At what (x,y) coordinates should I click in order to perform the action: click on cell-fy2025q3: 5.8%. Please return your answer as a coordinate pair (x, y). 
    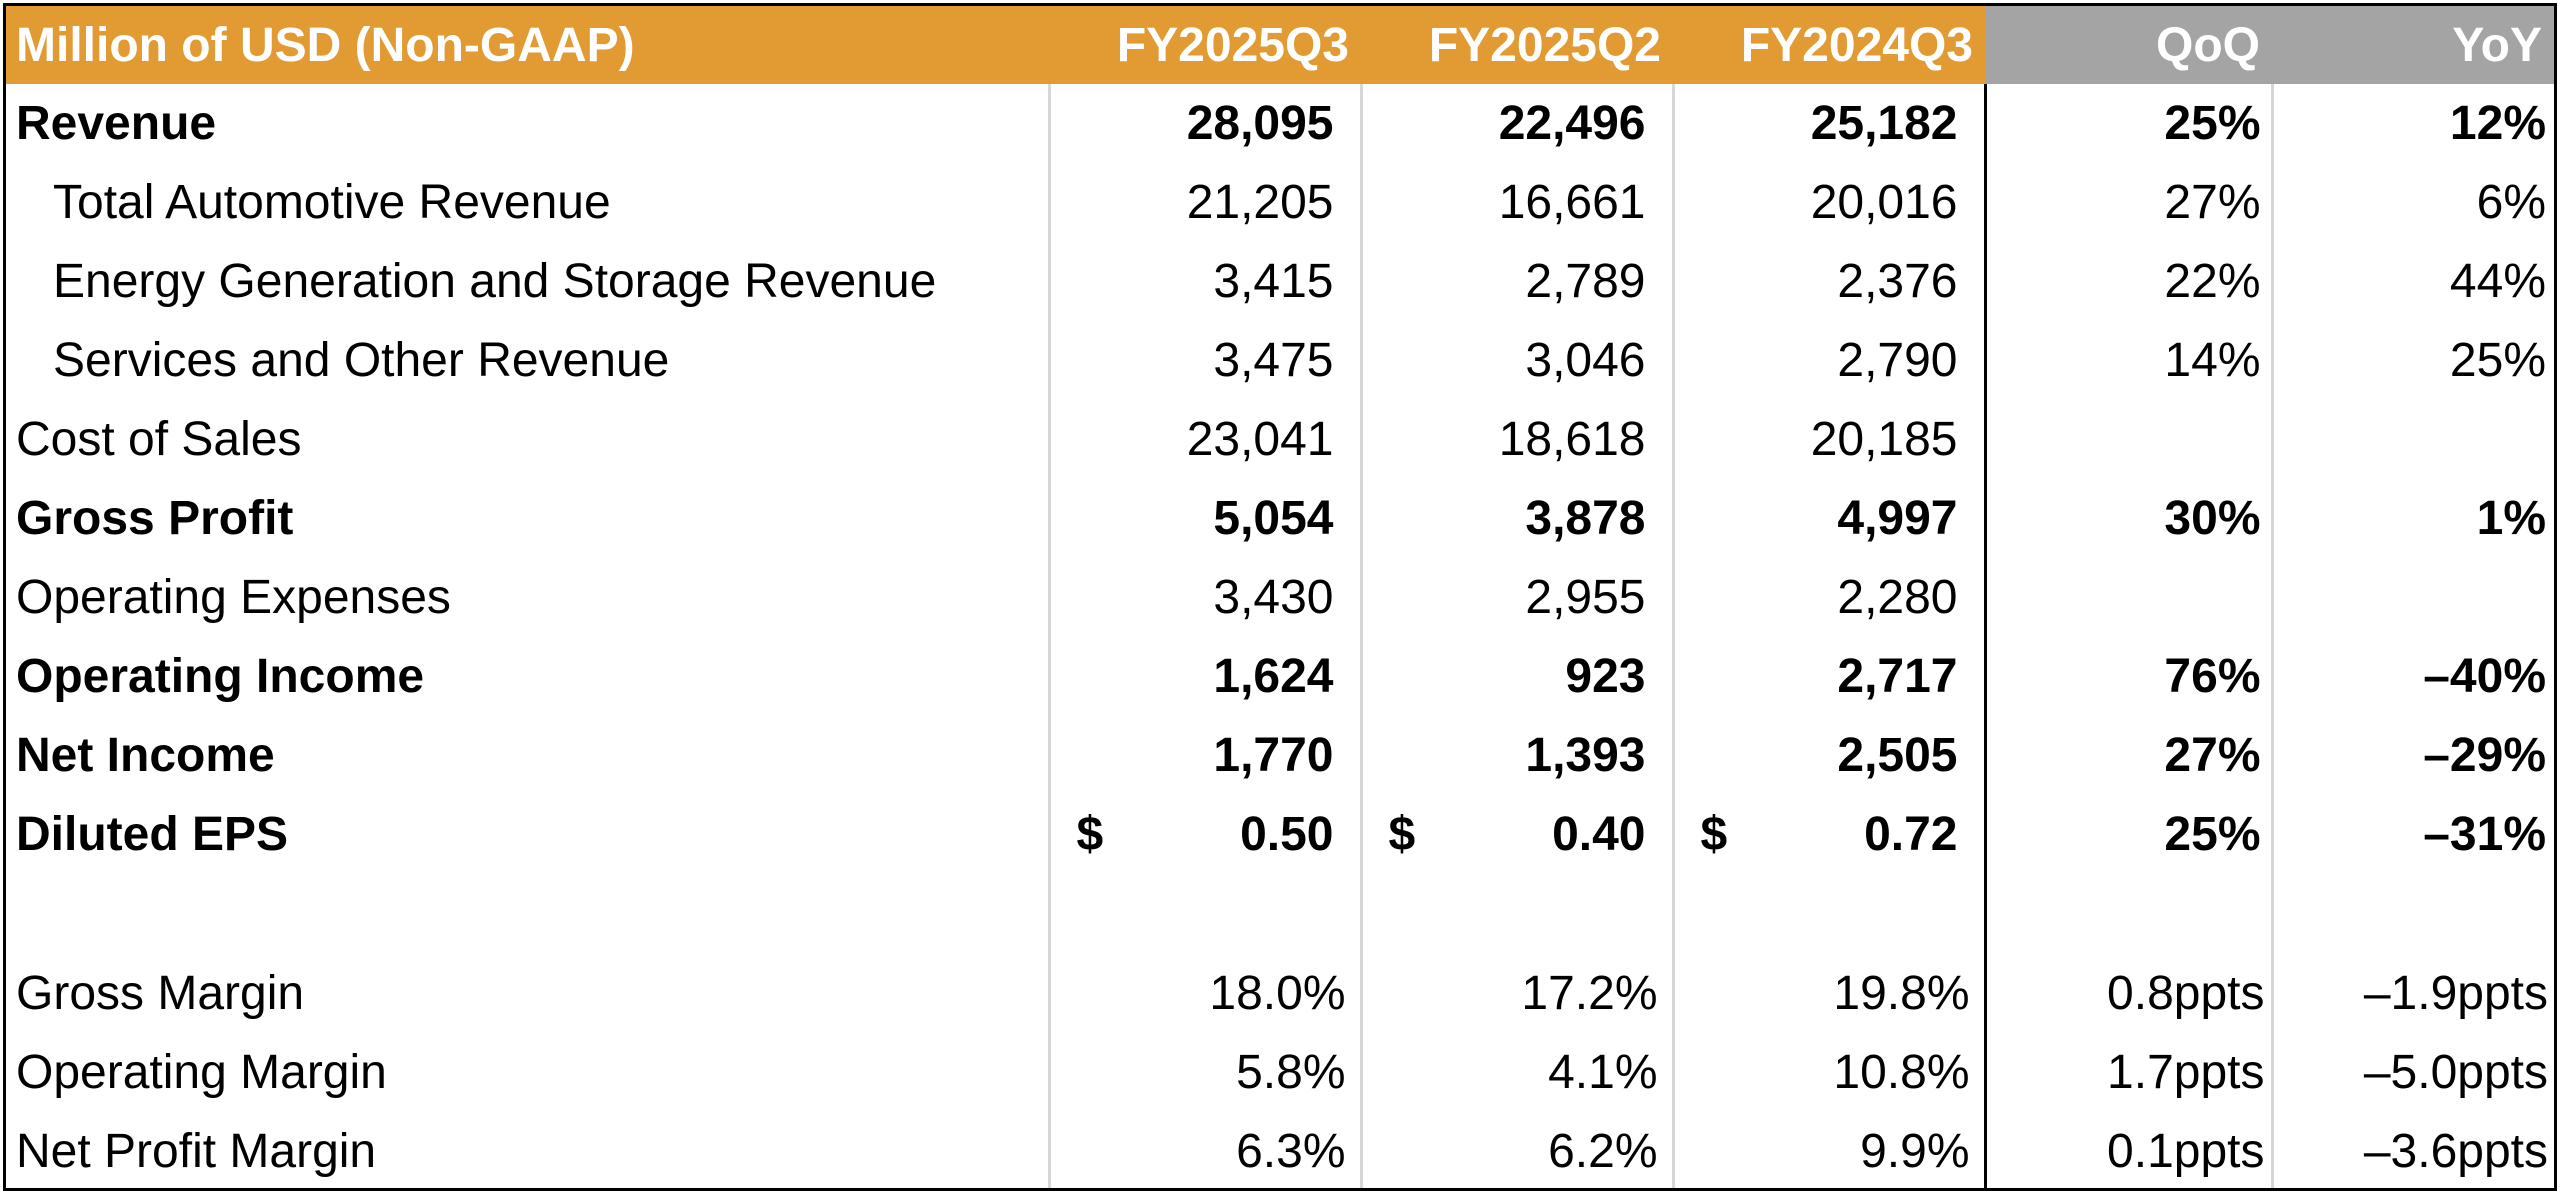
    Looking at the image, I should click on (1204, 1072).